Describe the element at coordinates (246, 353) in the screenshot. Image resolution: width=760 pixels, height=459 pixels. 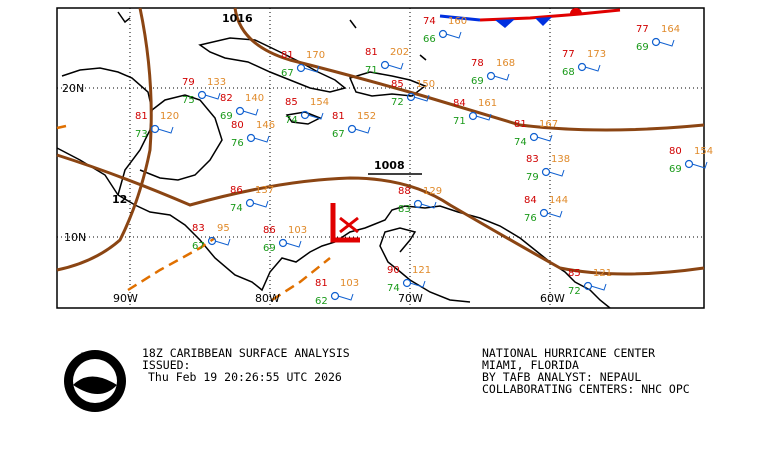
I see `footer-title: 18Z CARIBBEAN SURFACE ANALYSIS` at that location.